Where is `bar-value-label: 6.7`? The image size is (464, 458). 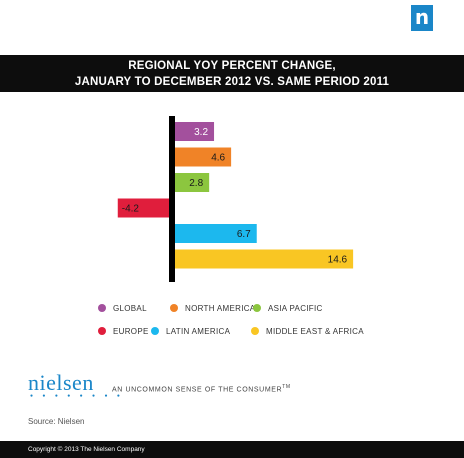
bar-value-label: 6.7 is located at coordinates (244, 234).